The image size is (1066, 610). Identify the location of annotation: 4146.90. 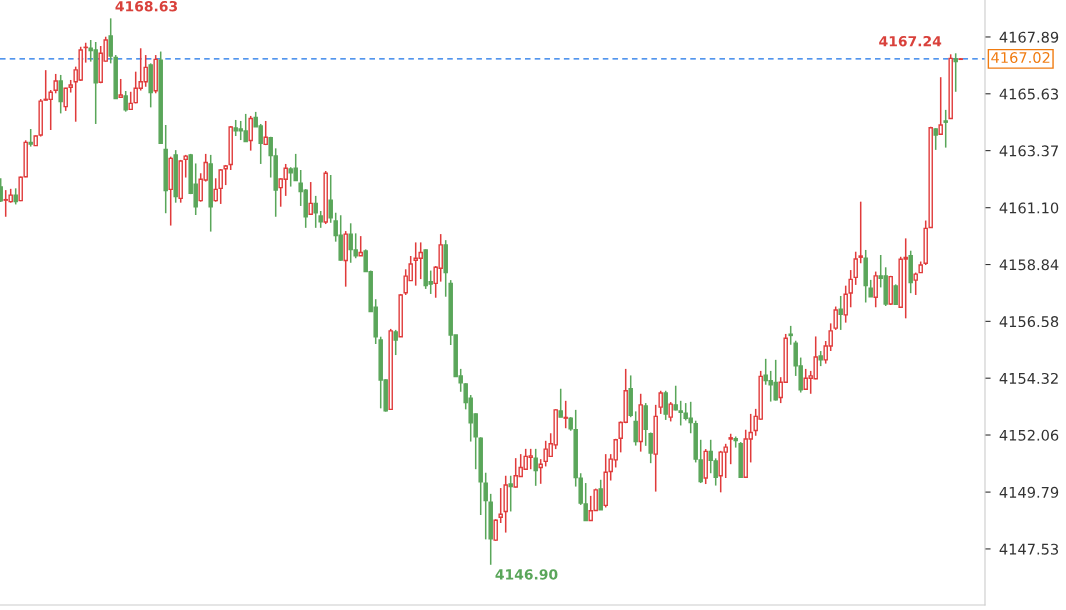
(526, 574).